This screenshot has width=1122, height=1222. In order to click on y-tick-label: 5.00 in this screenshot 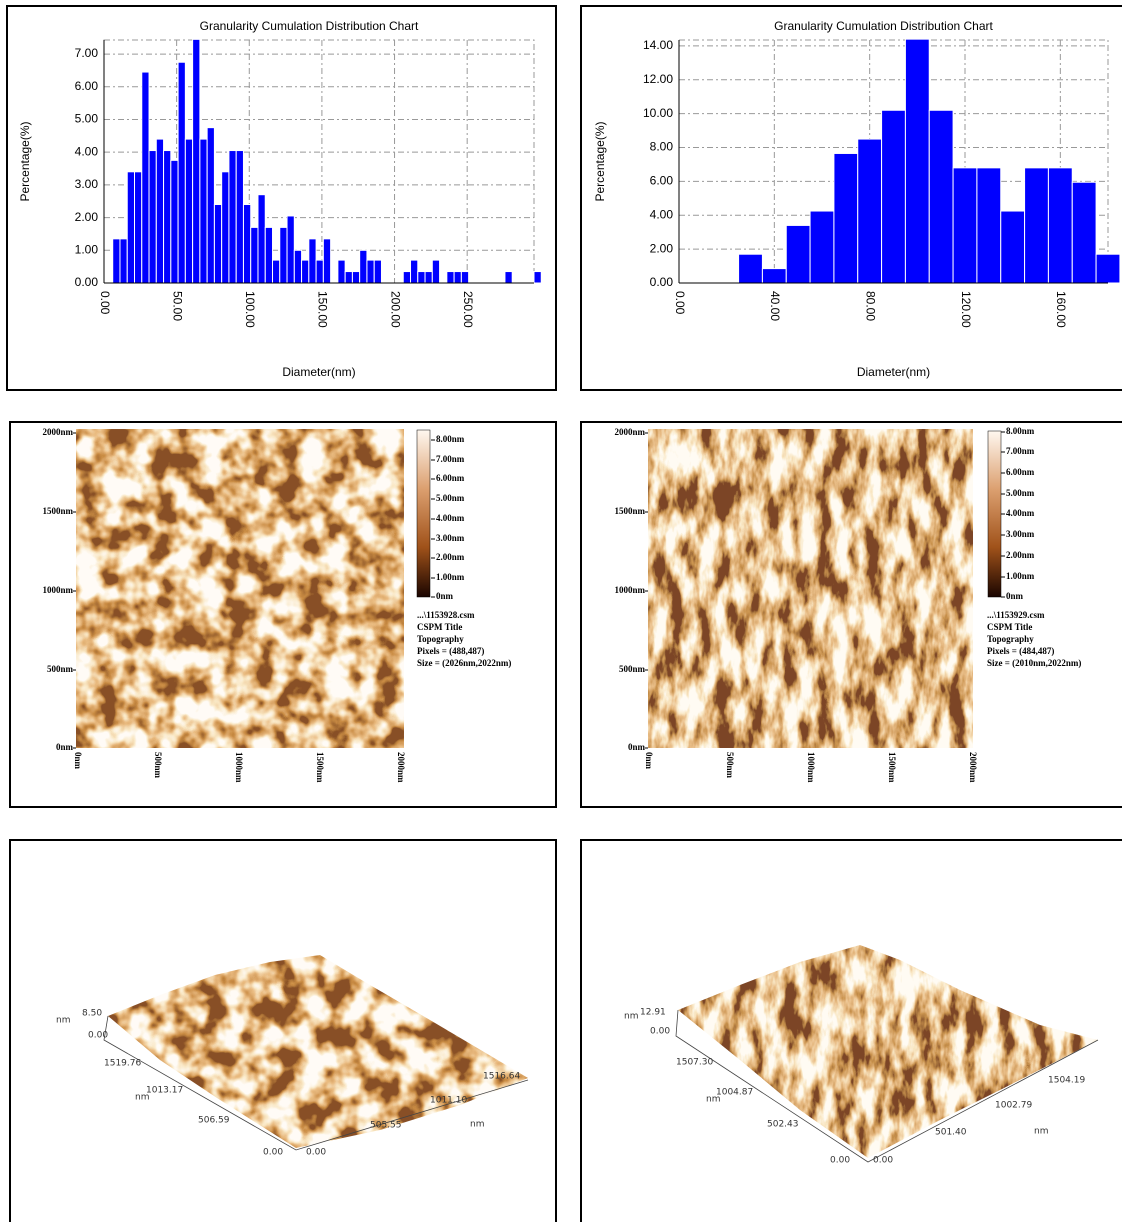, I will do `click(87, 119)`.